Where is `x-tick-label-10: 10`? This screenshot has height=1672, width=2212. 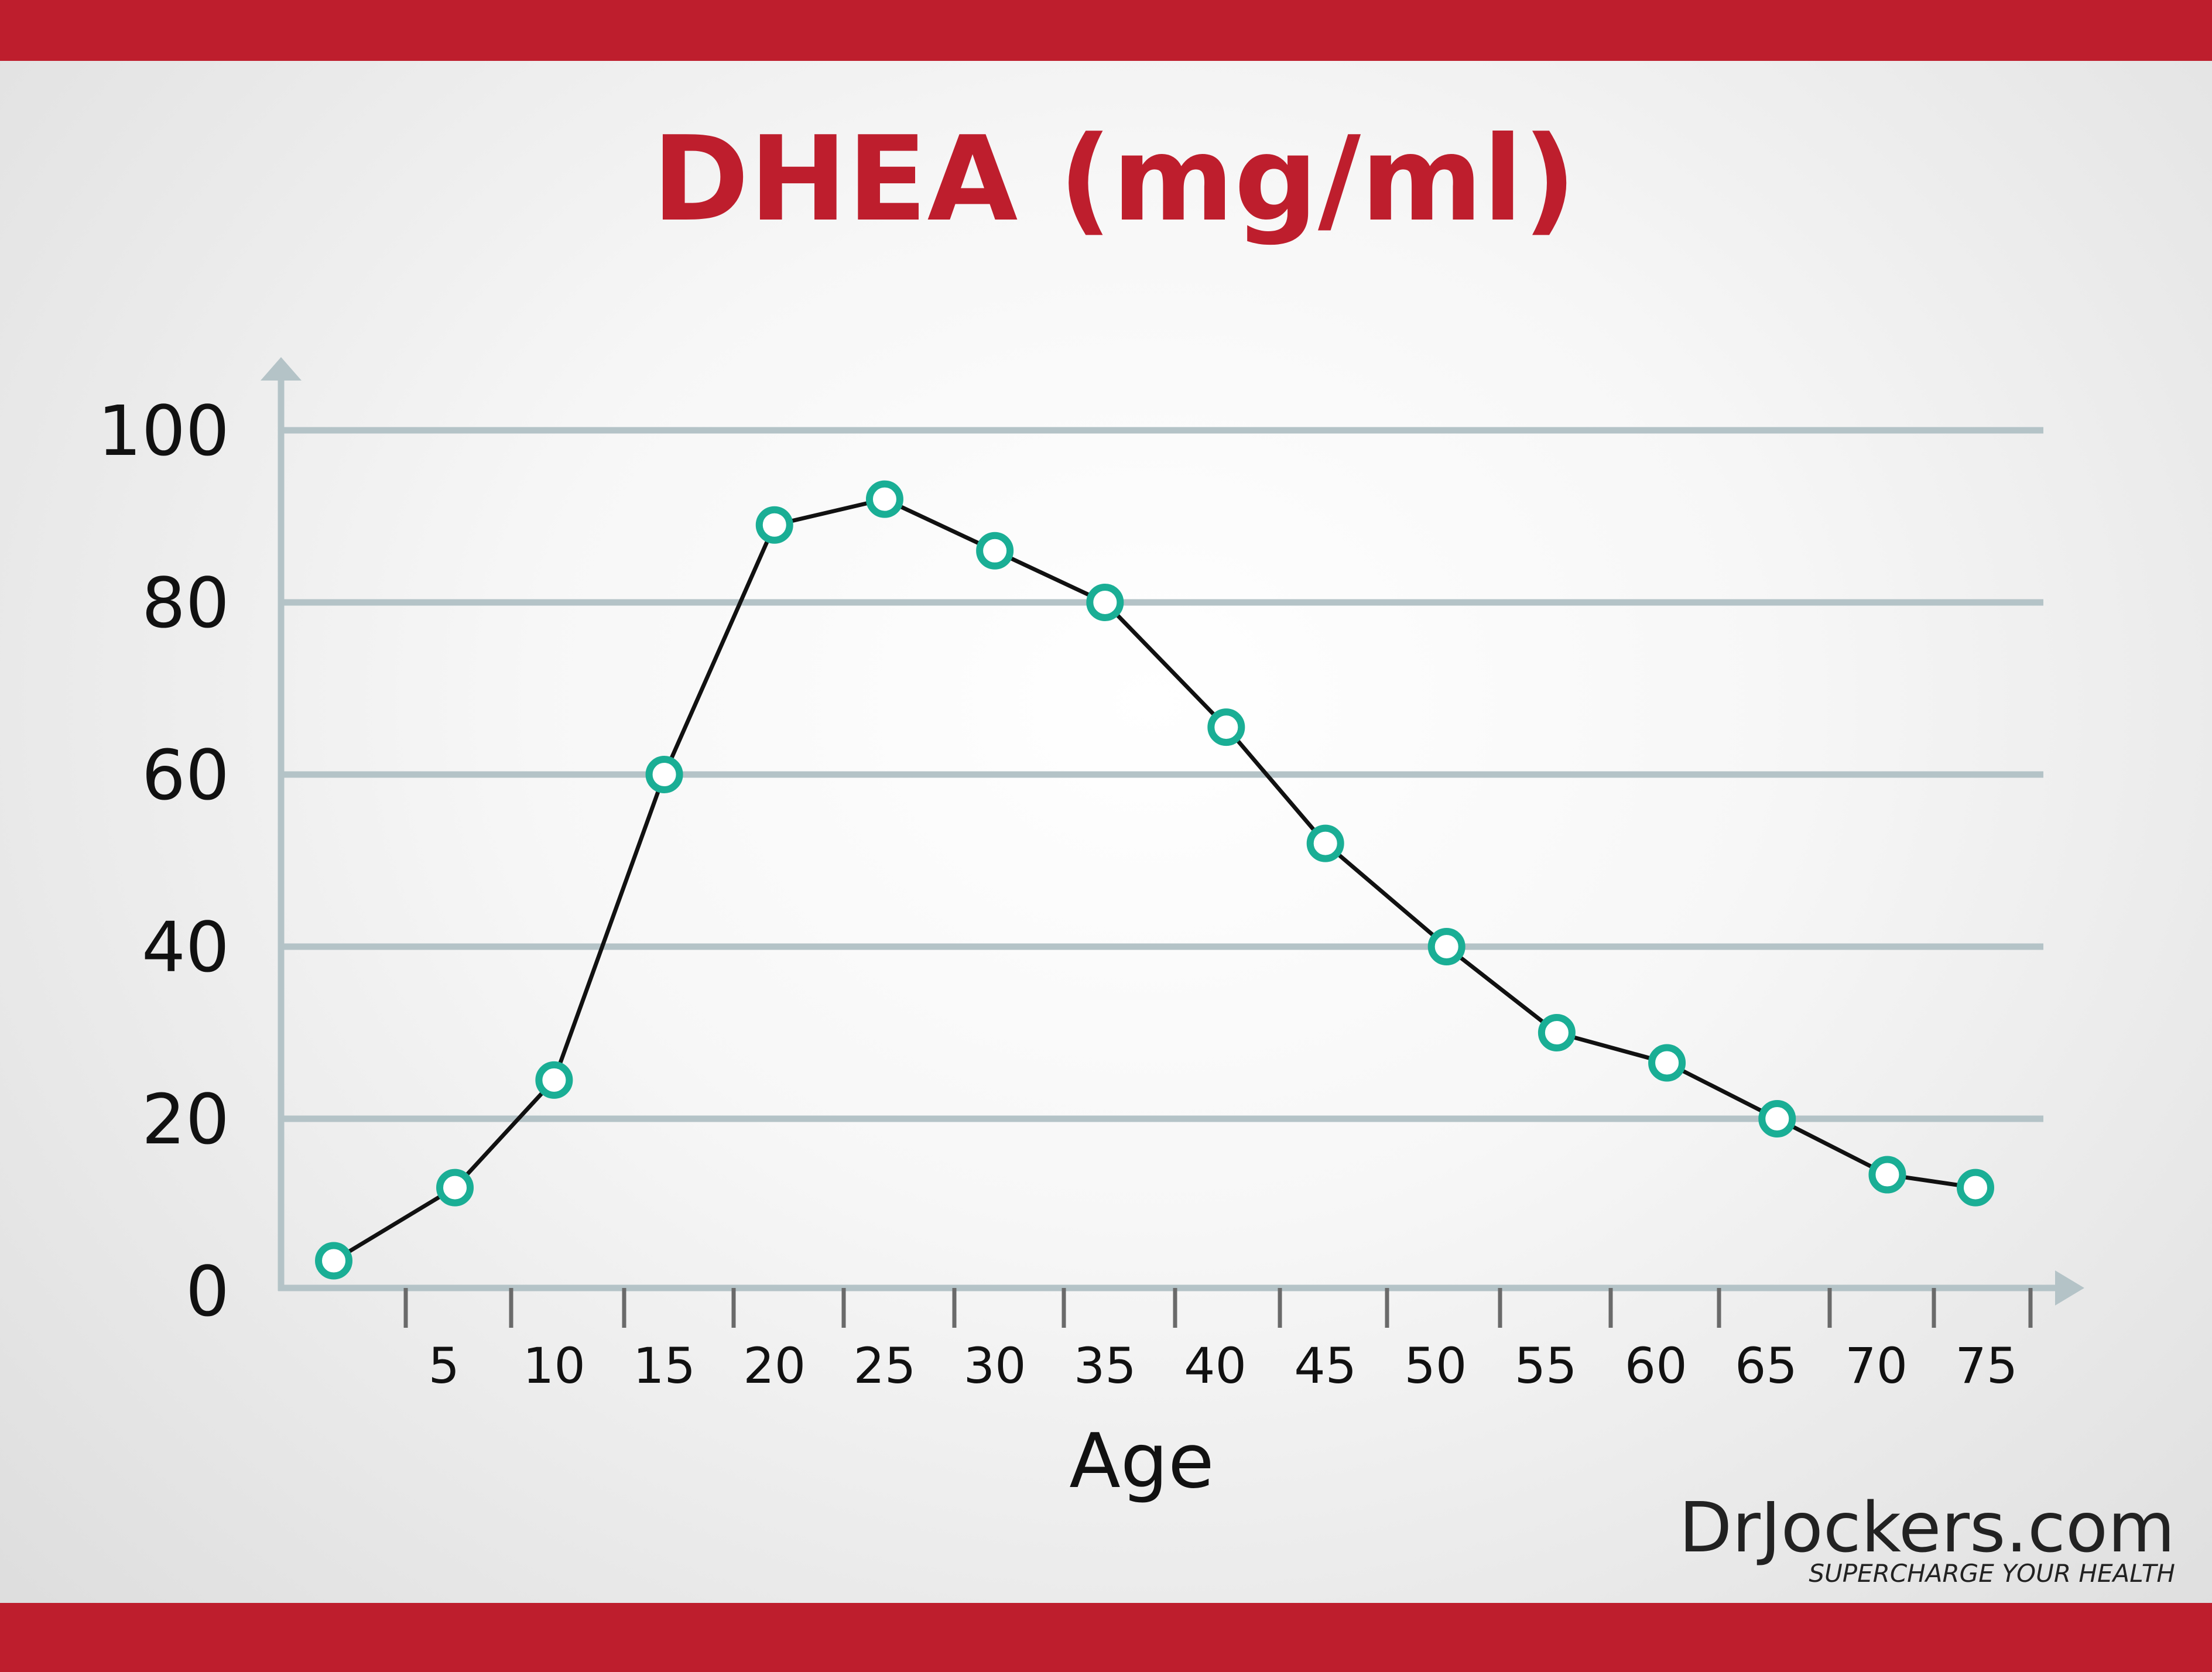
x-tick-label-10: 10 is located at coordinates (554, 1366).